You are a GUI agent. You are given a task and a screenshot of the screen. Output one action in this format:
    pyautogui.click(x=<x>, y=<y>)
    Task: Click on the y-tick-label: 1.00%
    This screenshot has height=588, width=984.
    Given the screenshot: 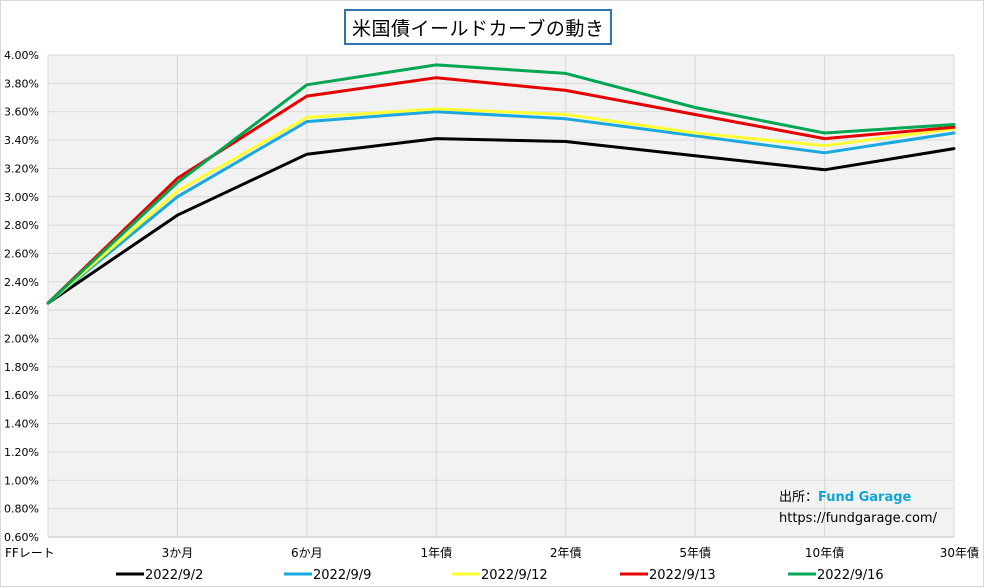 What is the action you would take?
    pyautogui.click(x=21, y=480)
    